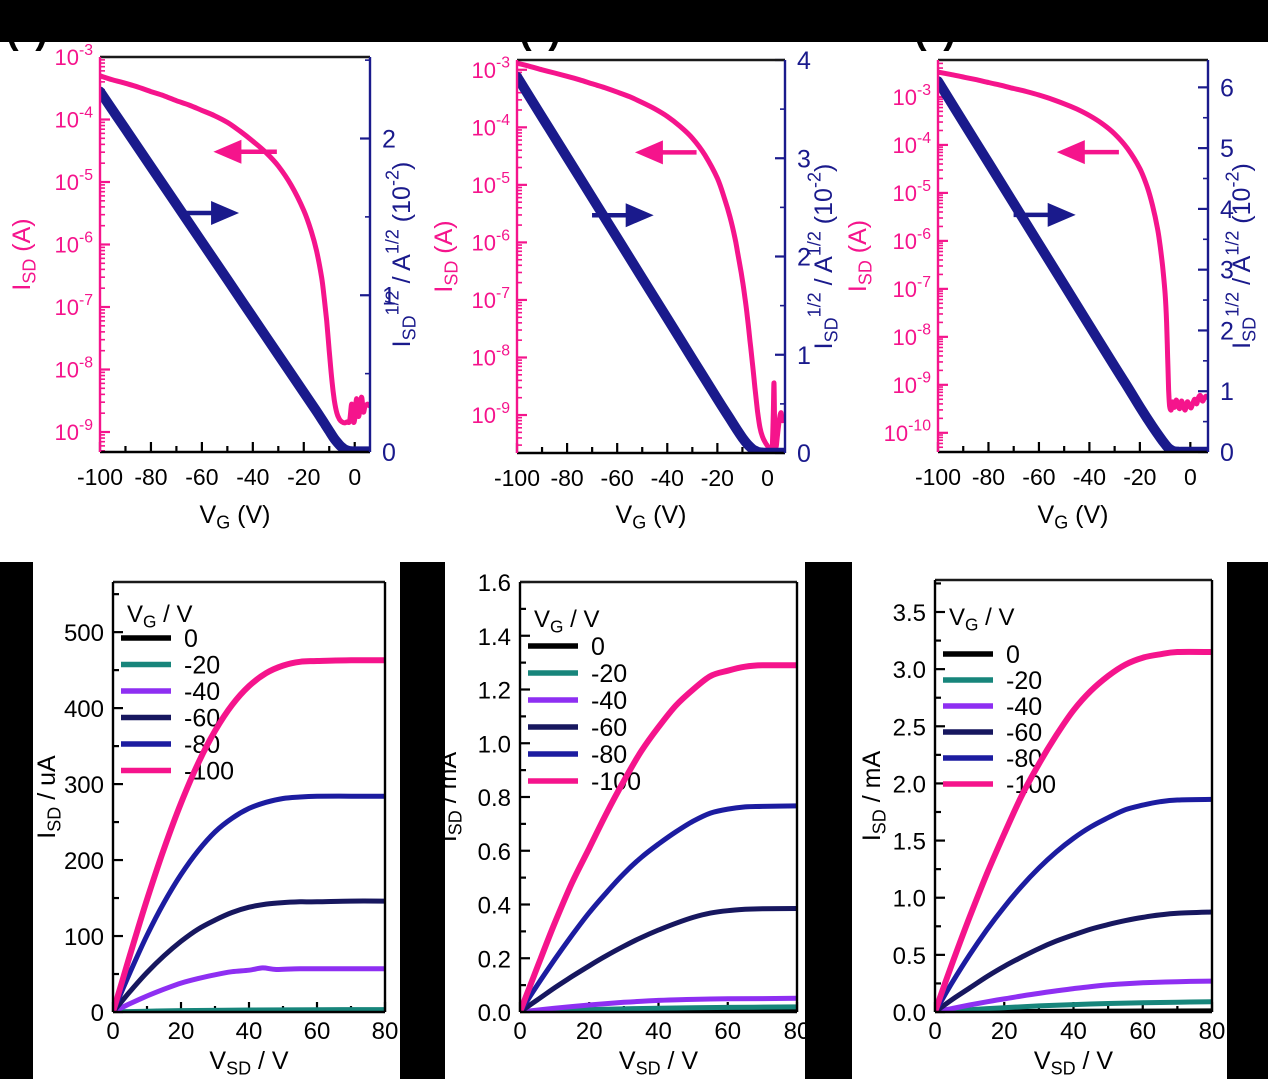  I want to click on y-tick-label: 3.0, so click(909, 670).